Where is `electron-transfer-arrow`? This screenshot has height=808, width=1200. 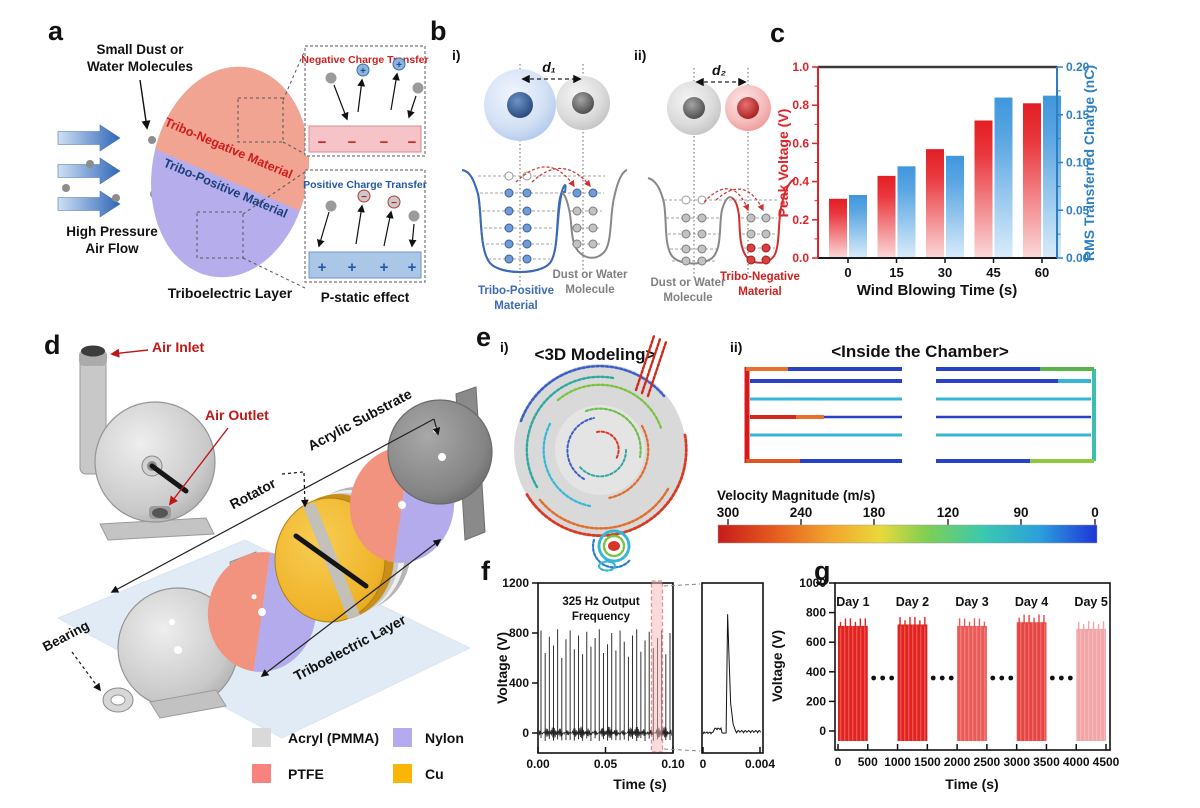
electron-transfer-arrow is located at coordinates (561, 177).